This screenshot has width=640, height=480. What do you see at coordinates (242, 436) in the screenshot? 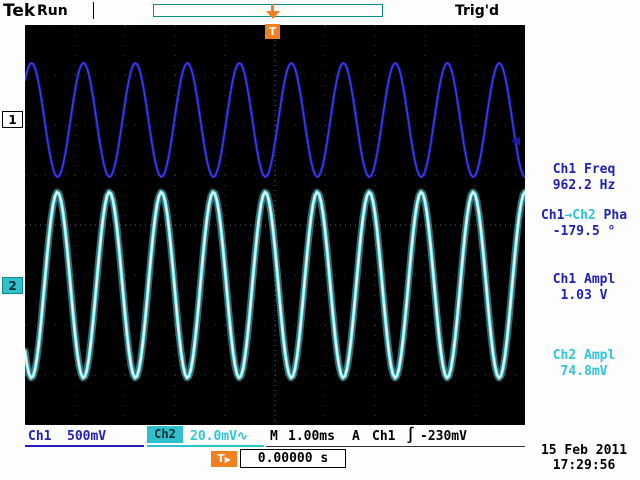
I see `ac-coupling-icon: ∿` at bounding box center [242, 436].